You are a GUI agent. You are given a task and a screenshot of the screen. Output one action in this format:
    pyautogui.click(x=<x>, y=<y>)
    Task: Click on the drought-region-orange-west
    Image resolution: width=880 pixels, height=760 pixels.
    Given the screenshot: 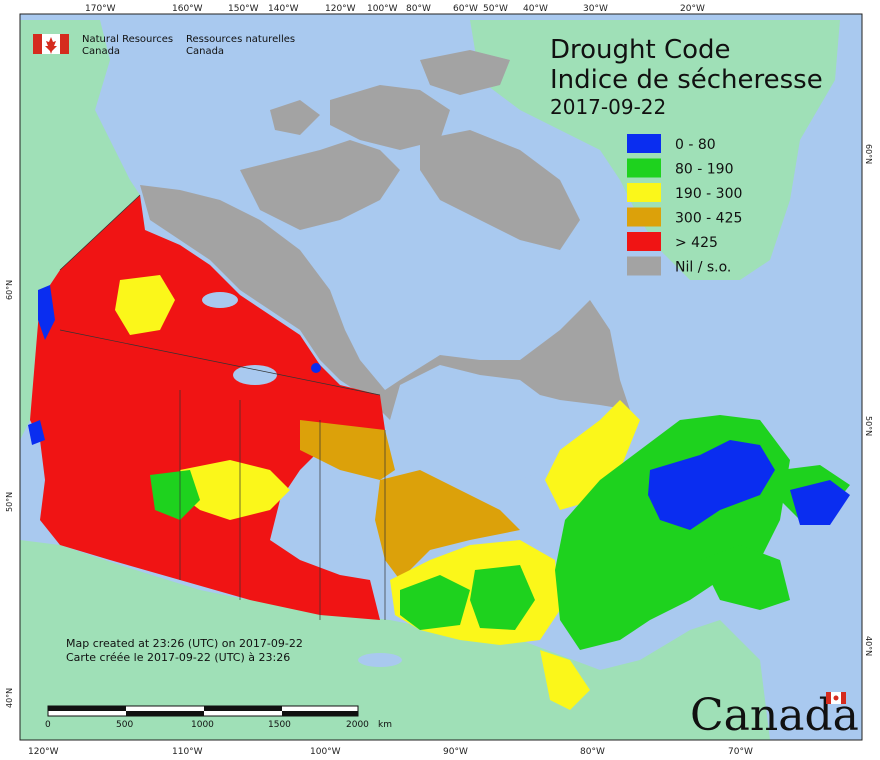 What is the action you would take?
    pyautogui.click(x=347, y=450)
    